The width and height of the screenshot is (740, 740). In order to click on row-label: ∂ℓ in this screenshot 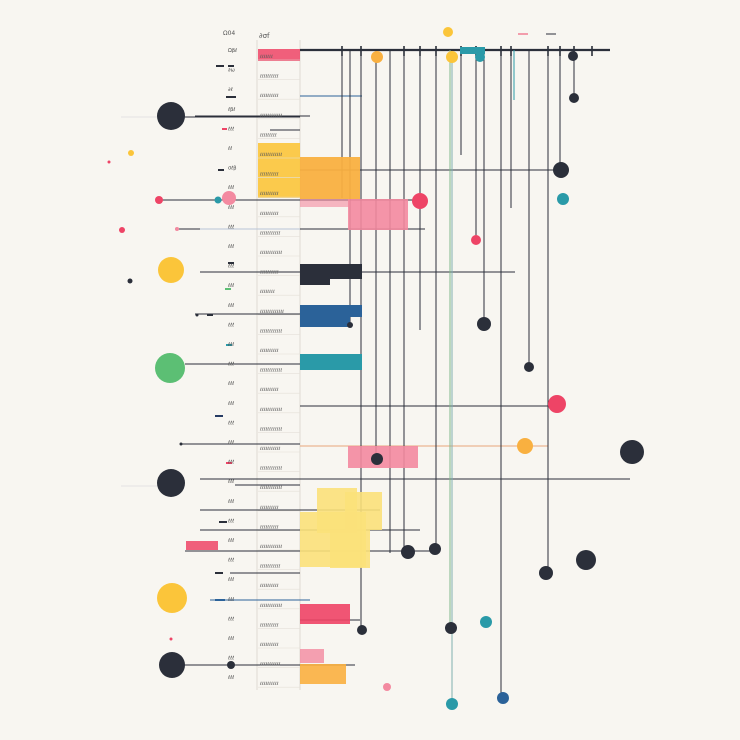, I will do `click(230, 90)`.